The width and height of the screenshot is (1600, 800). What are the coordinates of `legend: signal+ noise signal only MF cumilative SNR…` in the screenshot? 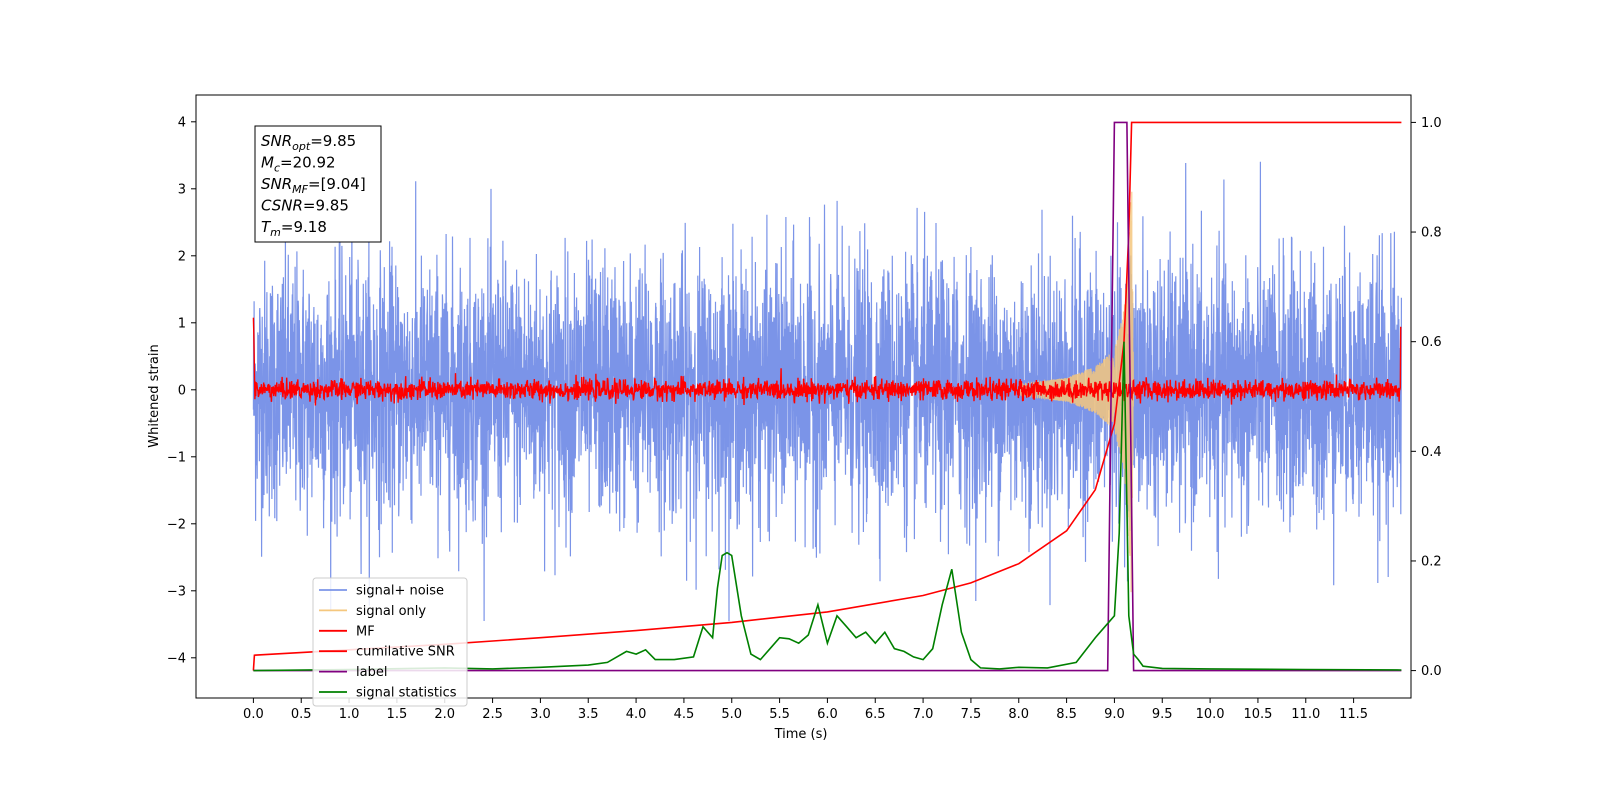 It's located at (390, 642).